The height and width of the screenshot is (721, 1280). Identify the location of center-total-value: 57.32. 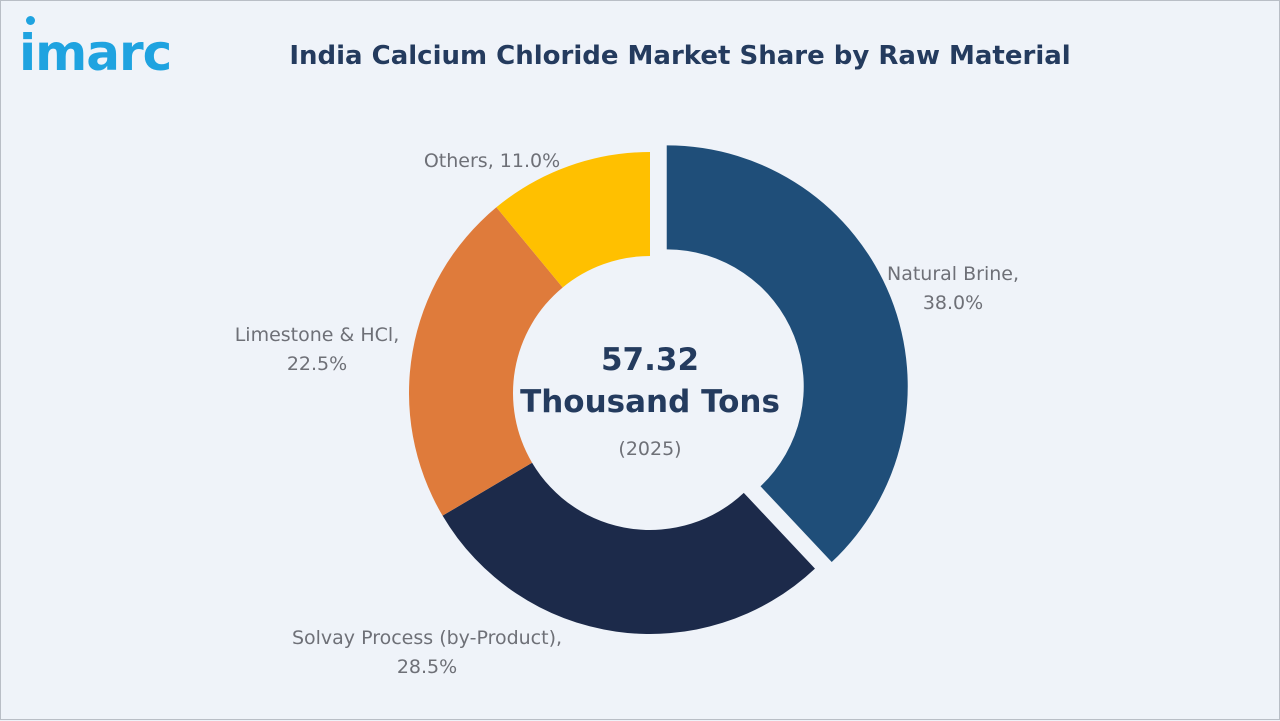
(650, 360).